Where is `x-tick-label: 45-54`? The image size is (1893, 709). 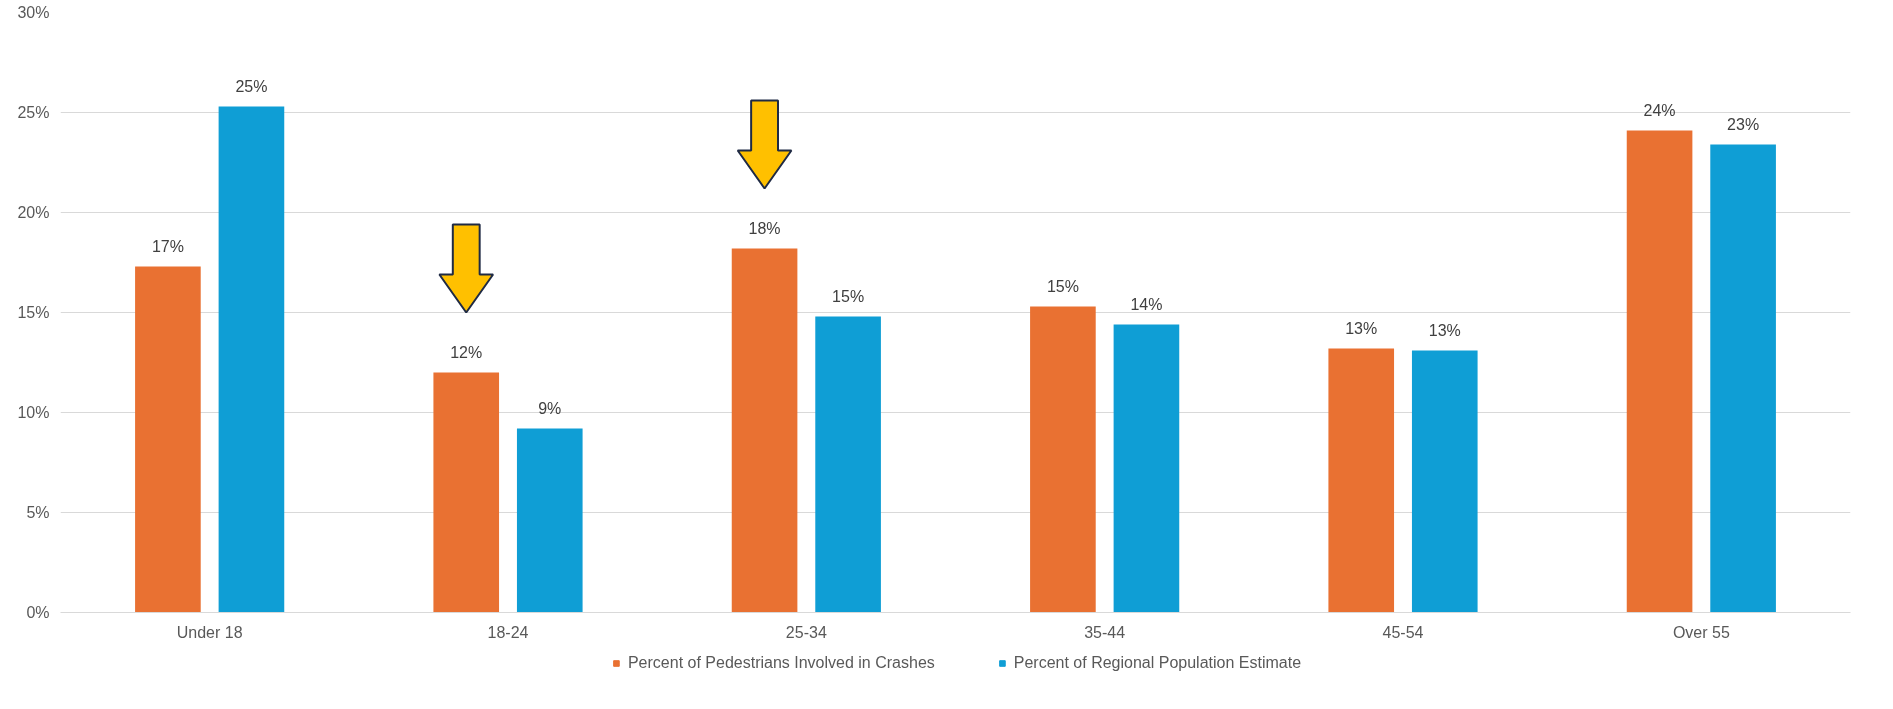
x-tick-label: 45-54 is located at coordinates (1403, 632).